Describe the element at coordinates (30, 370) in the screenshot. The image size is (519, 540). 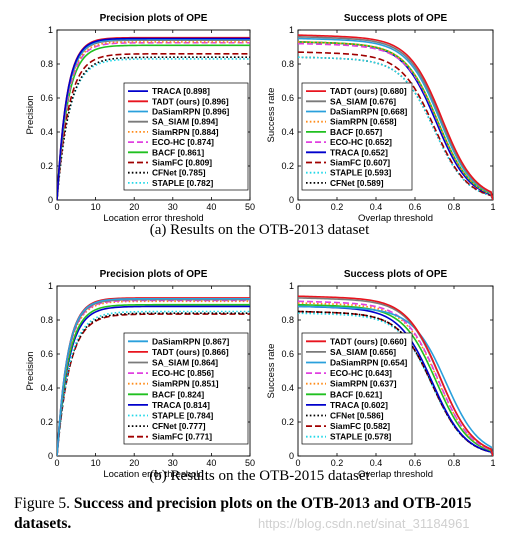
I see `y-axis-label: Precision` at that location.